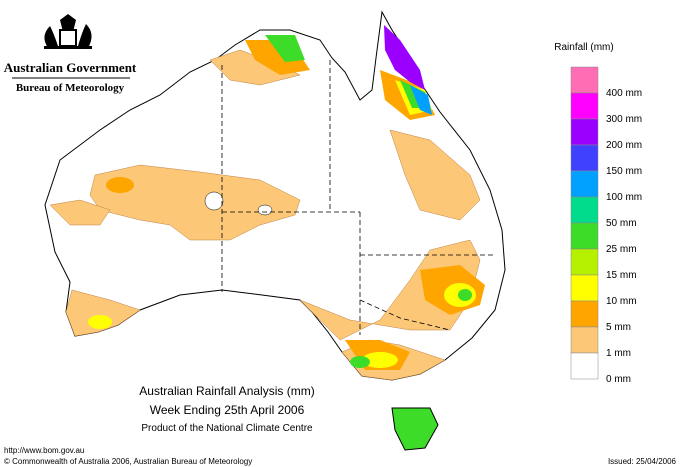 The height and width of the screenshot is (467, 680). What do you see at coordinates (44, 450) in the screenshot?
I see `footer-url: http://www.bom.gov.au` at bounding box center [44, 450].